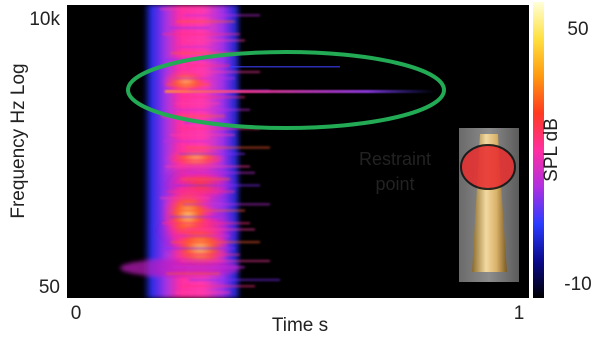  What do you see at coordinates (394, 184) in the screenshot?
I see `inset-label-line2: point` at bounding box center [394, 184].